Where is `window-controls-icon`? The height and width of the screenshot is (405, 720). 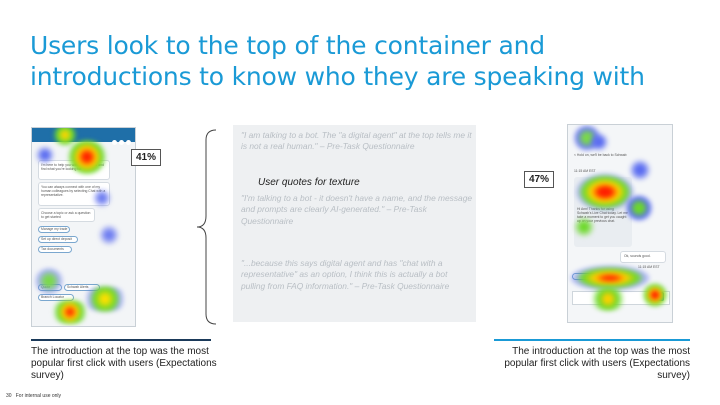
window-controls-icon is located at coordinates (120, 141).